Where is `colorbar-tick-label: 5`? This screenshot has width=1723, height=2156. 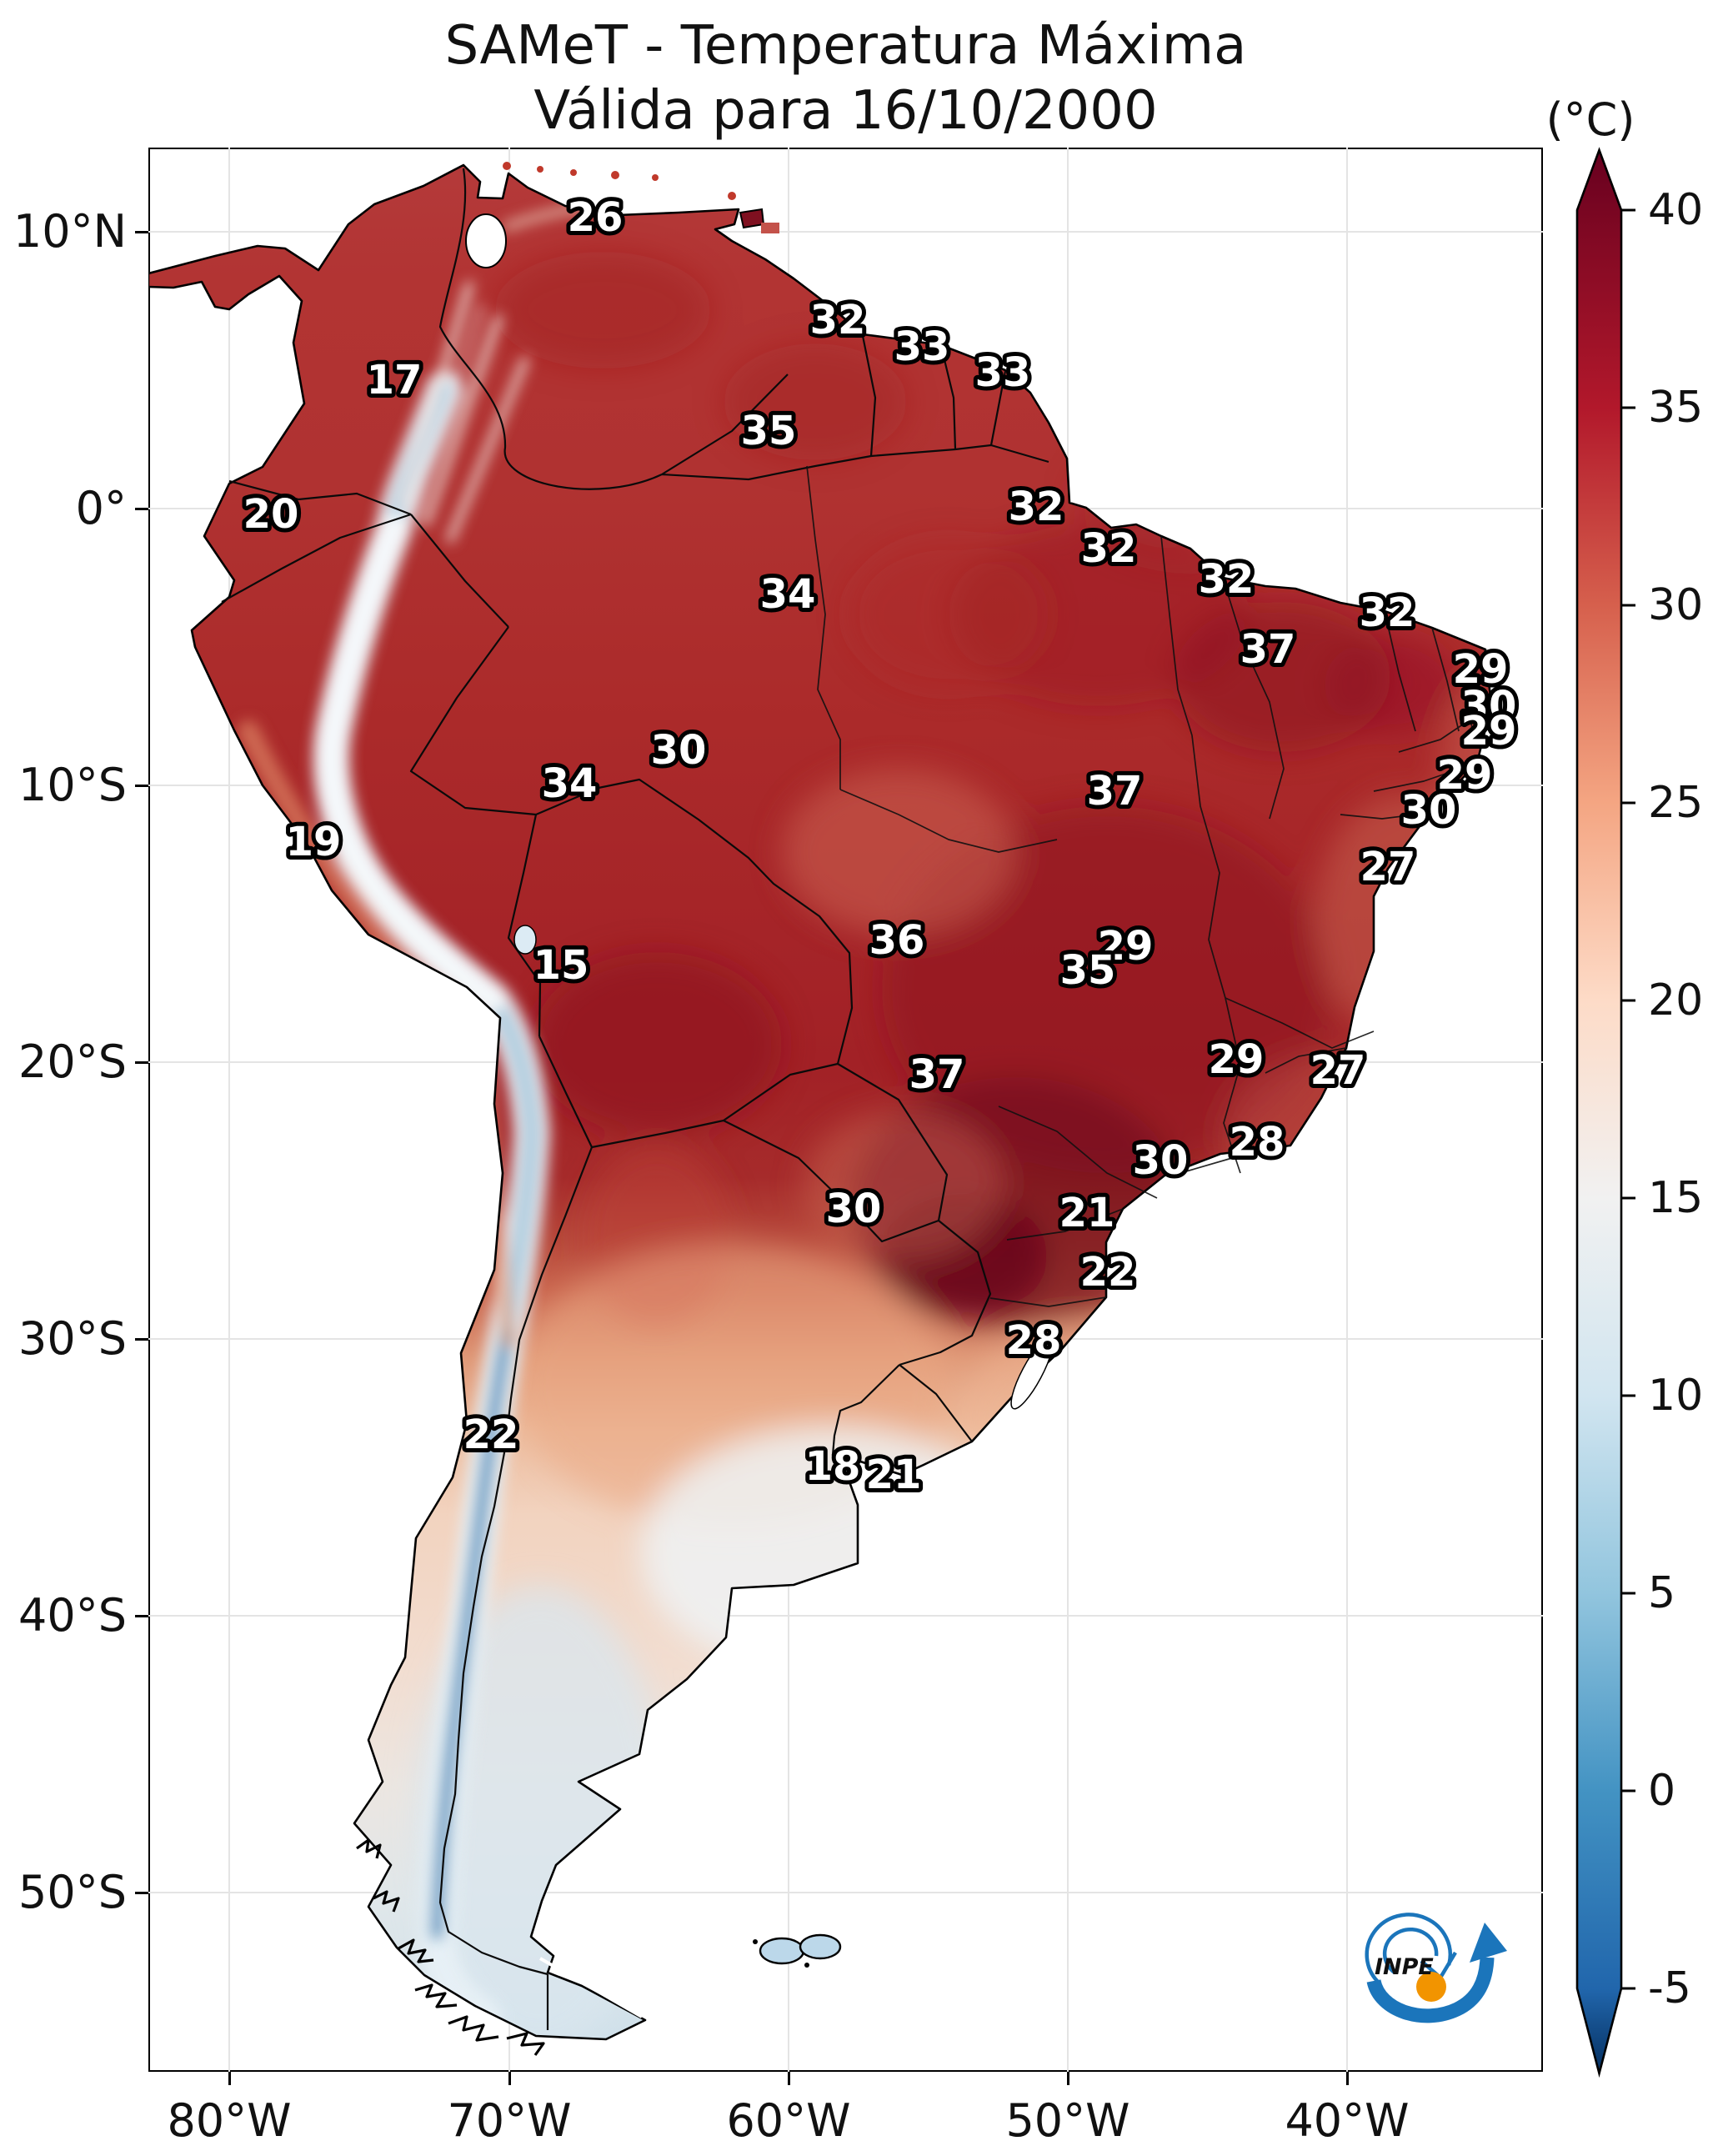 colorbar-tick-label: 5 is located at coordinates (1662, 1593).